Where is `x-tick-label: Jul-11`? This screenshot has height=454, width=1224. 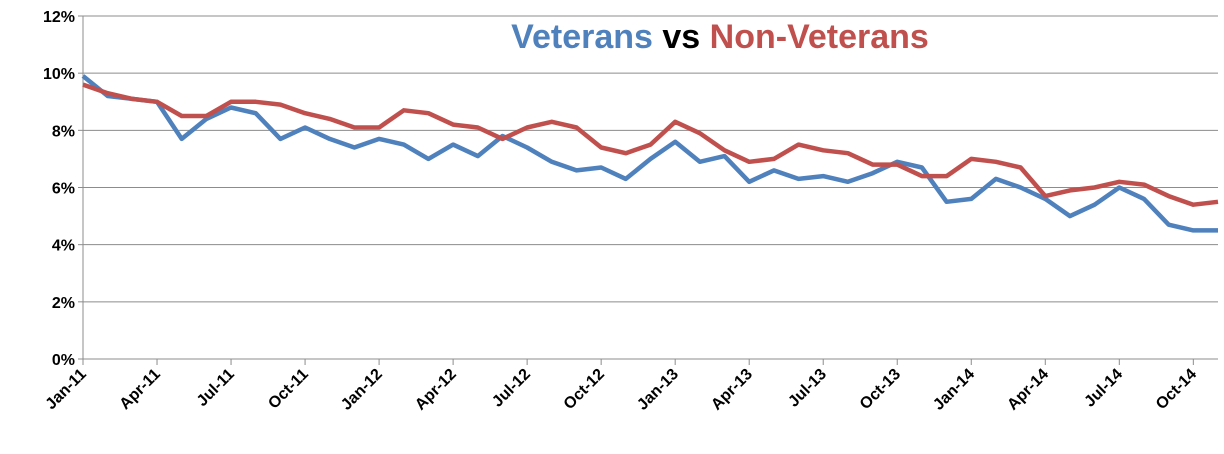 x-tick-label: Jul-11 is located at coordinates (216, 388).